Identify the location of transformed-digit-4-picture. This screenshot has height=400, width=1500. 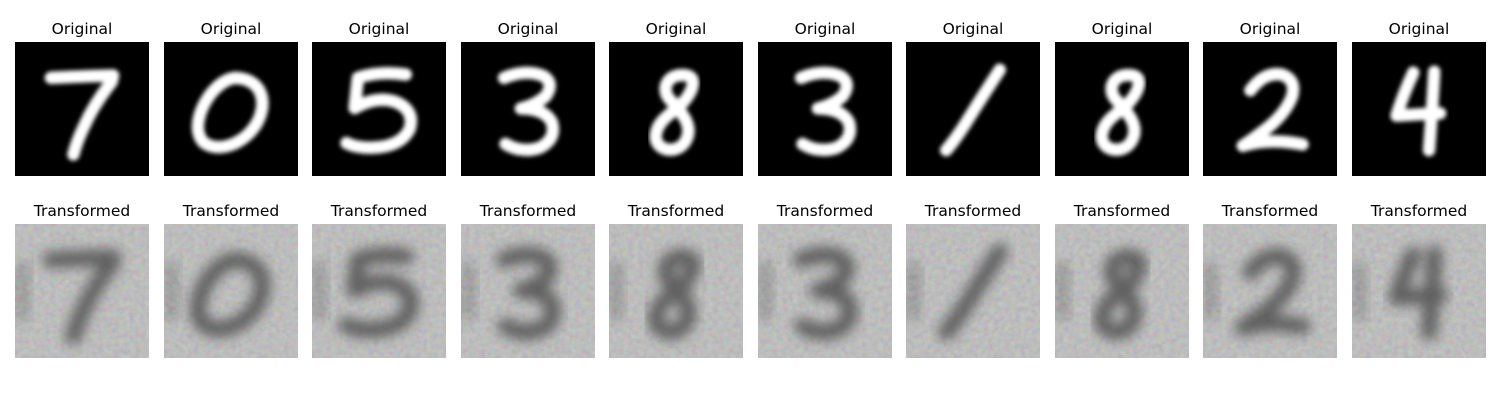
(1419, 291).